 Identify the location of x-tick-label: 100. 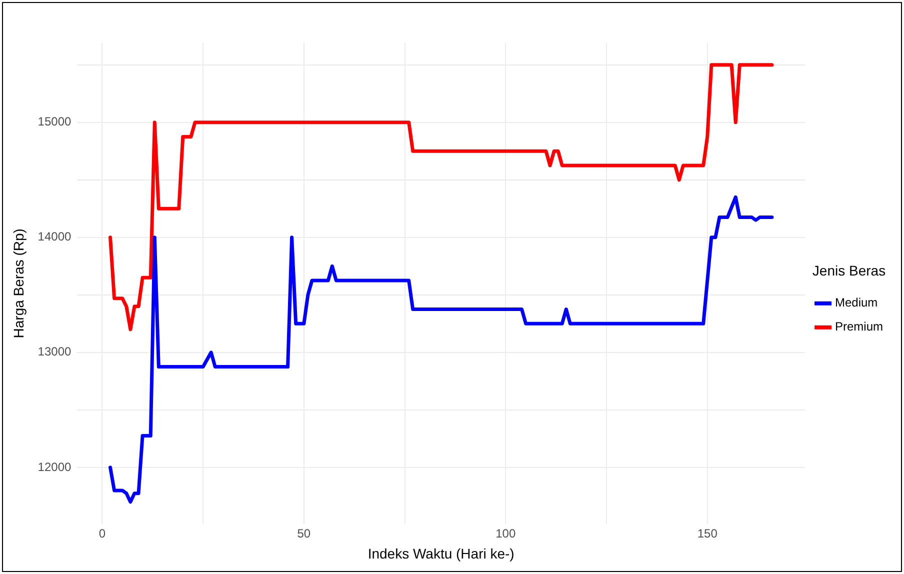
(506, 533).